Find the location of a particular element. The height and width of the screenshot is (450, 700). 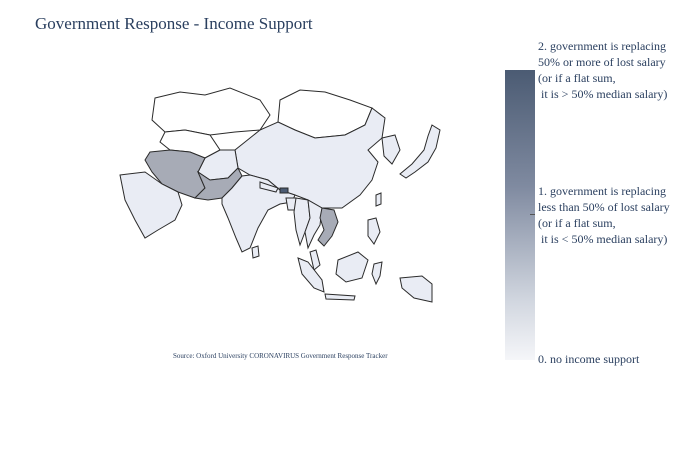

map-region-java is located at coordinates (340, 297).